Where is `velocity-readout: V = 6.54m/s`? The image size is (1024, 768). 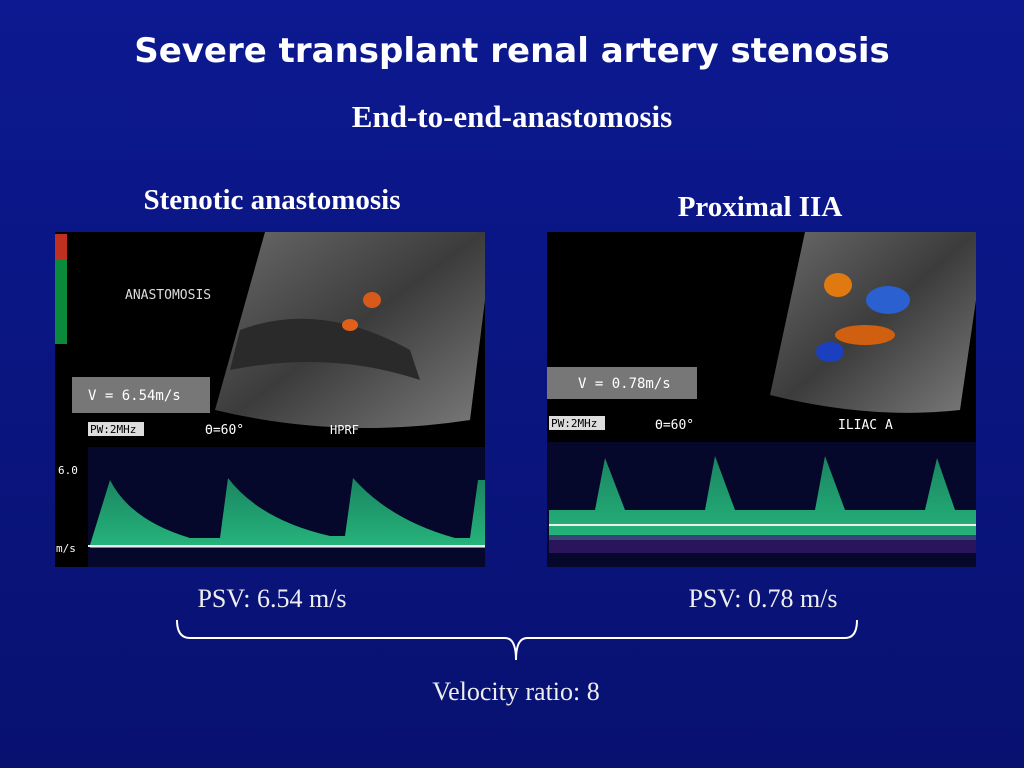 velocity-readout: V = 6.54m/s is located at coordinates (134, 396).